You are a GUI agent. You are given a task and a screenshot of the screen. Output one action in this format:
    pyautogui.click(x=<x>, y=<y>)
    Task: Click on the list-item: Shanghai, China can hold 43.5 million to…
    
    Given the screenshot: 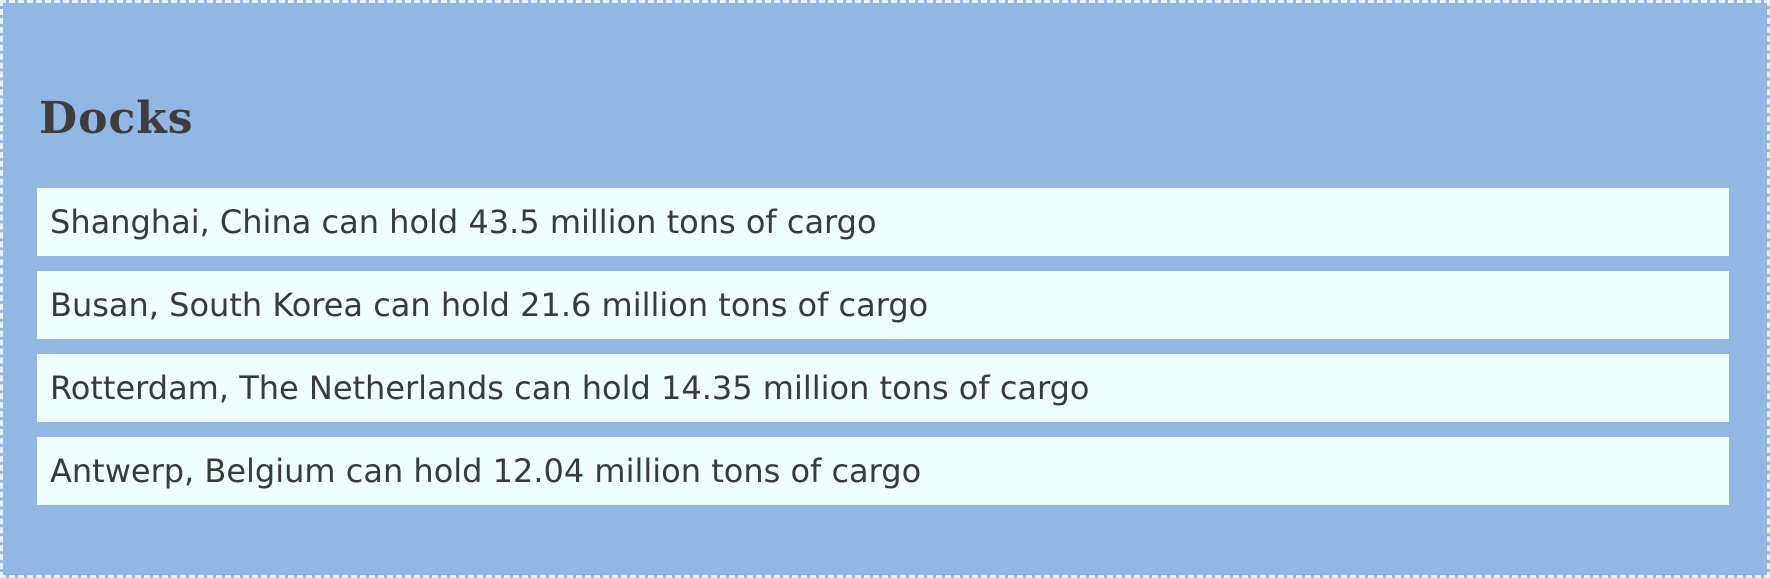 What is the action you would take?
    pyautogui.click(x=883, y=222)
    